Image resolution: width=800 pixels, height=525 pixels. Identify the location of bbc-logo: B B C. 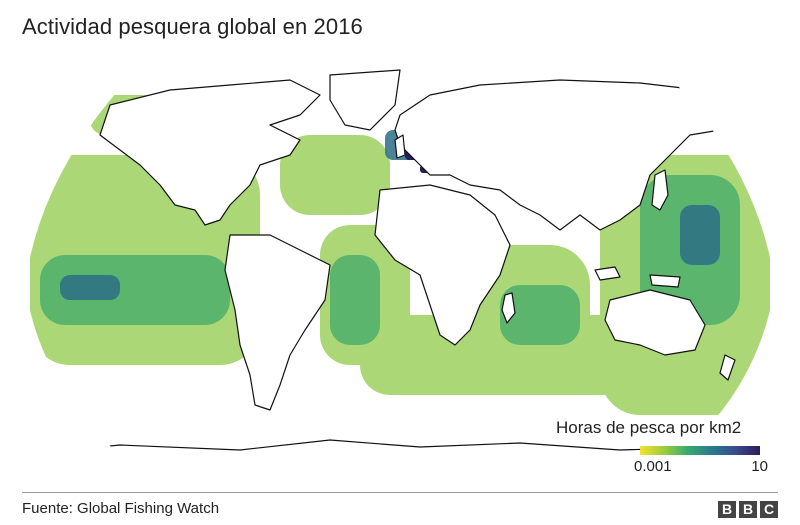
(748, 509).